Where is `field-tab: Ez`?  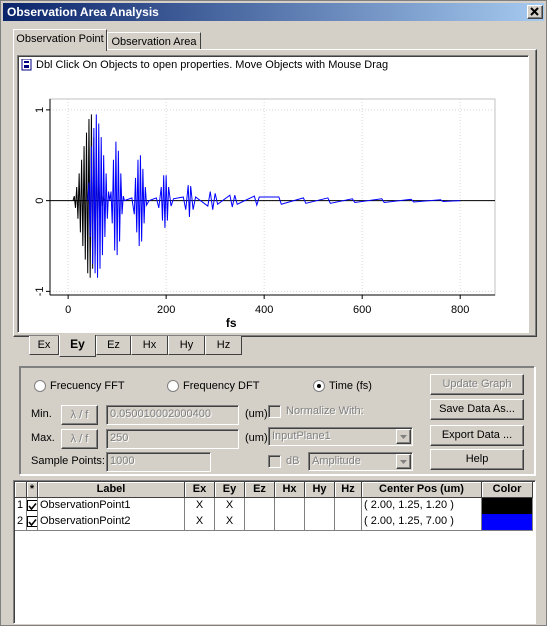
field-tab: Ez is located at coordinates (113, 345).